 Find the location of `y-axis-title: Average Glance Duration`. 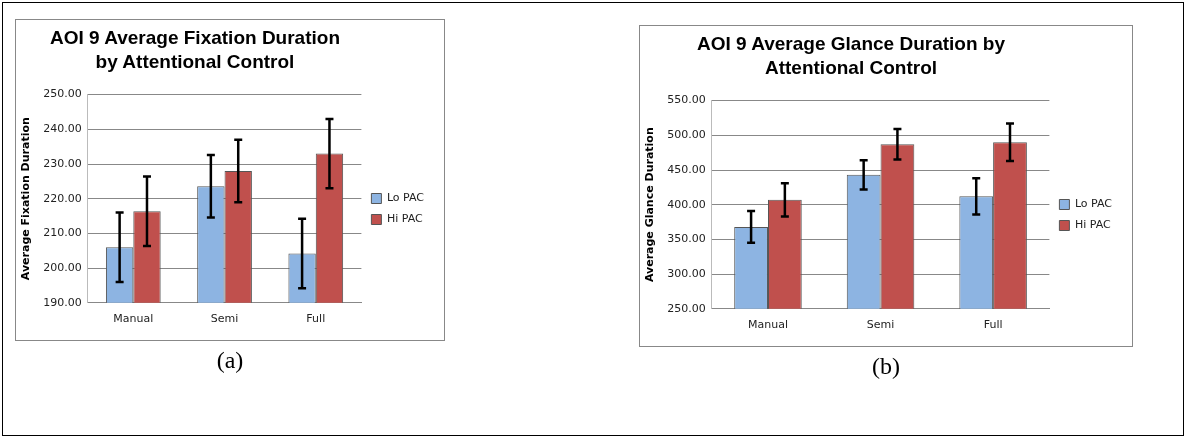

y-axis-title: Average Glance Duration is located at coordinates (650, 205).